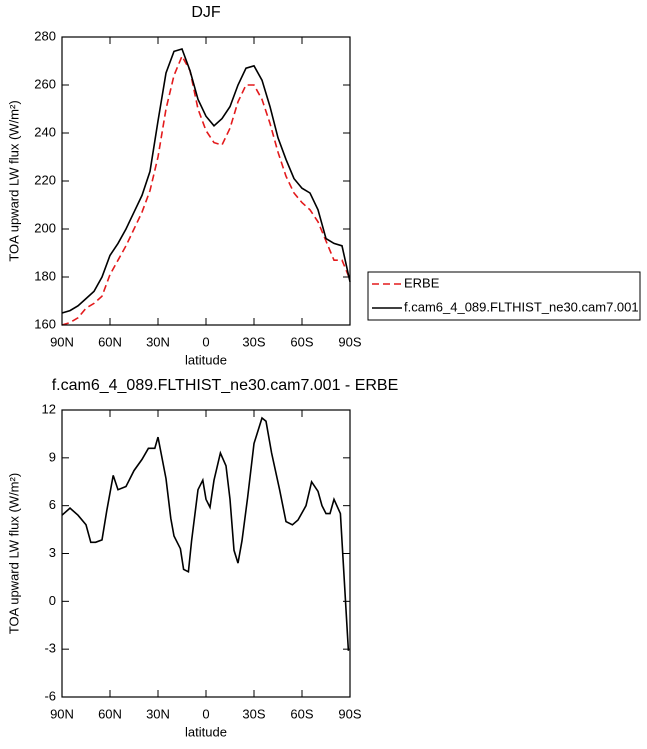 This screenshot has height=749, width=647. Describe the element at coordinates (45, 83) in the screenshot. I see `y-tick-label: 260` at that location.